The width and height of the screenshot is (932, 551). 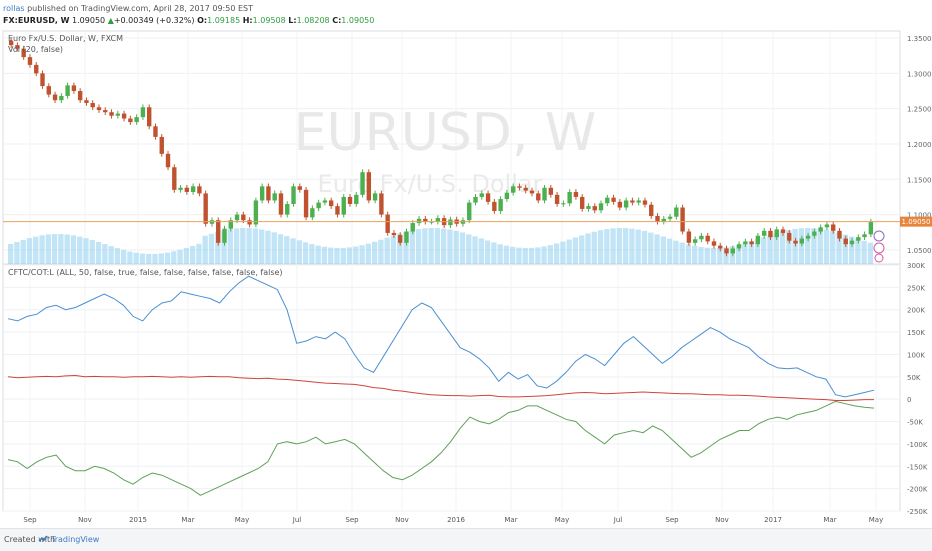 What do you see at coordinates (65, 38) in the screenshot?
I see `price-legend-title: Euro Fx/U.S. Dollar, W, FXCM` at bounding box center [65, 38].